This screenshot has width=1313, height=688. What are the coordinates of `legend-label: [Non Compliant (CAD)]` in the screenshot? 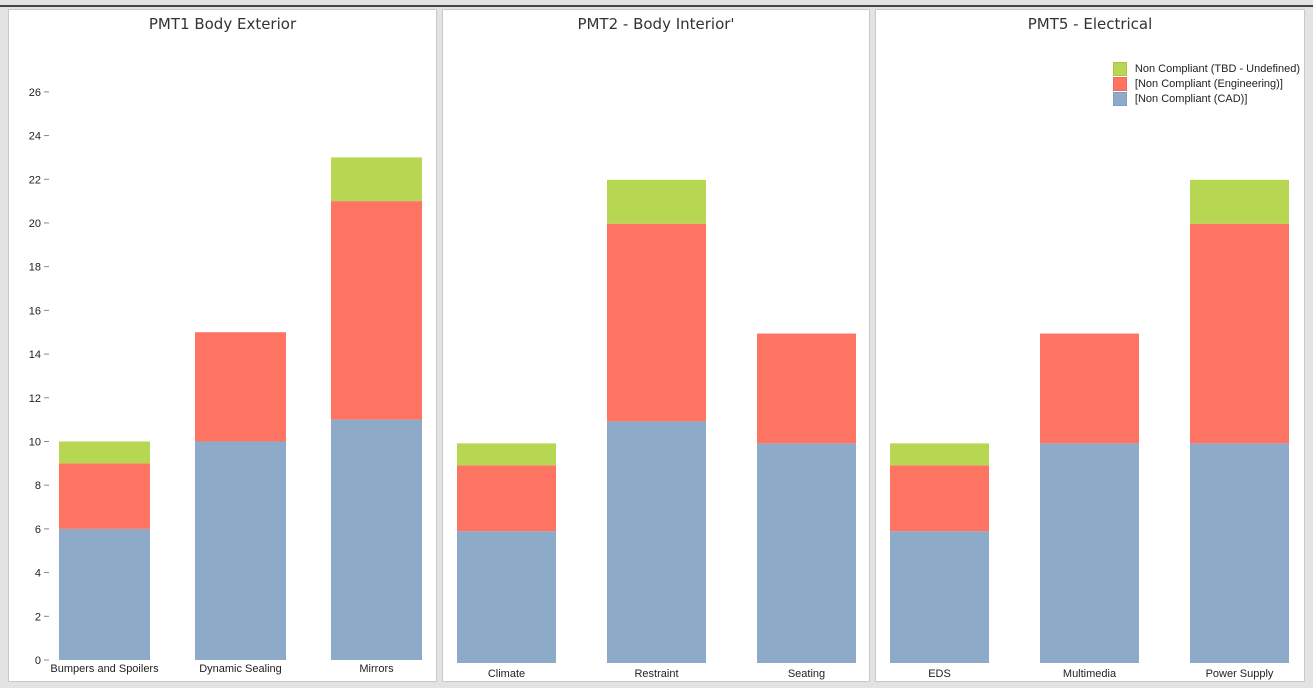 It's located at (1191, 98).